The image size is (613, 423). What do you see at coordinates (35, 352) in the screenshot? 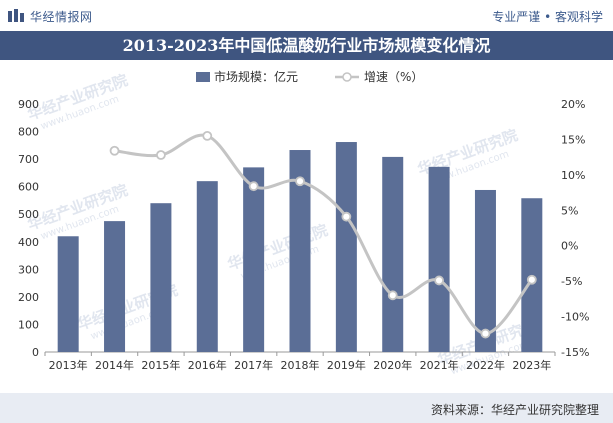
I see `y-left-tick-label: 0` at bounding box center [35, 352].